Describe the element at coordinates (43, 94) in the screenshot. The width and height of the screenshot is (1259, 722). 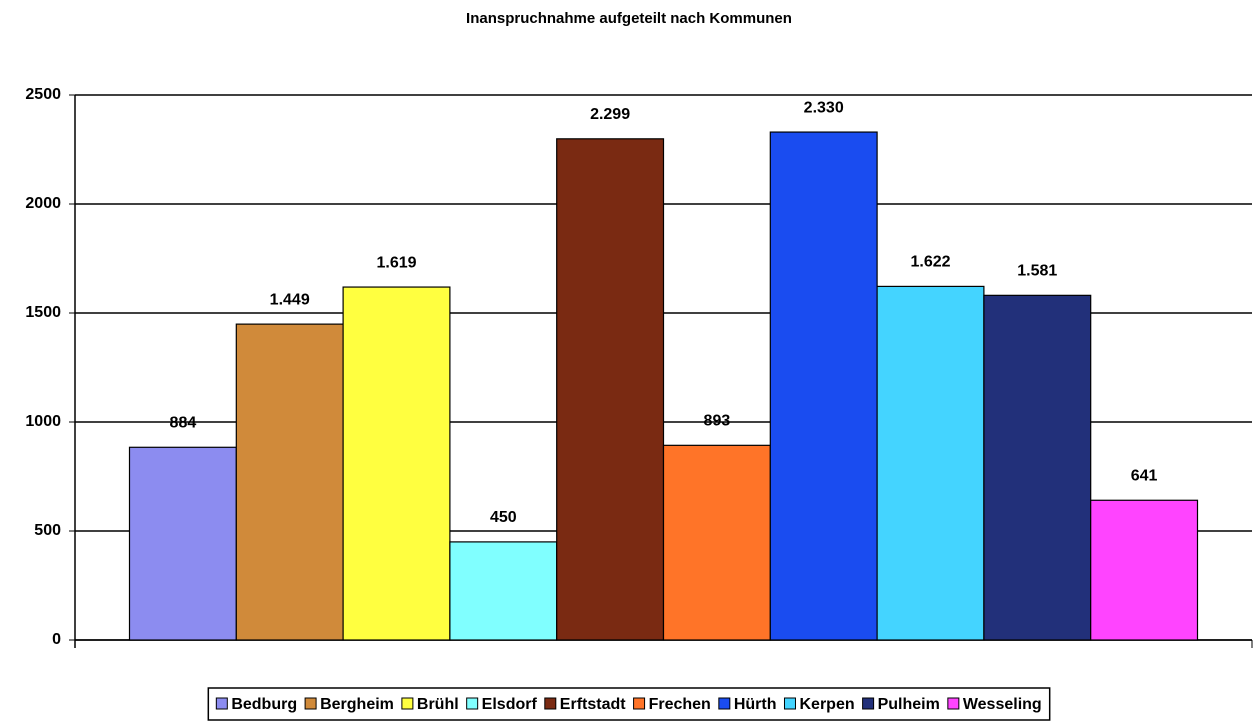
I see `y-tick-label: 2500` at that location.